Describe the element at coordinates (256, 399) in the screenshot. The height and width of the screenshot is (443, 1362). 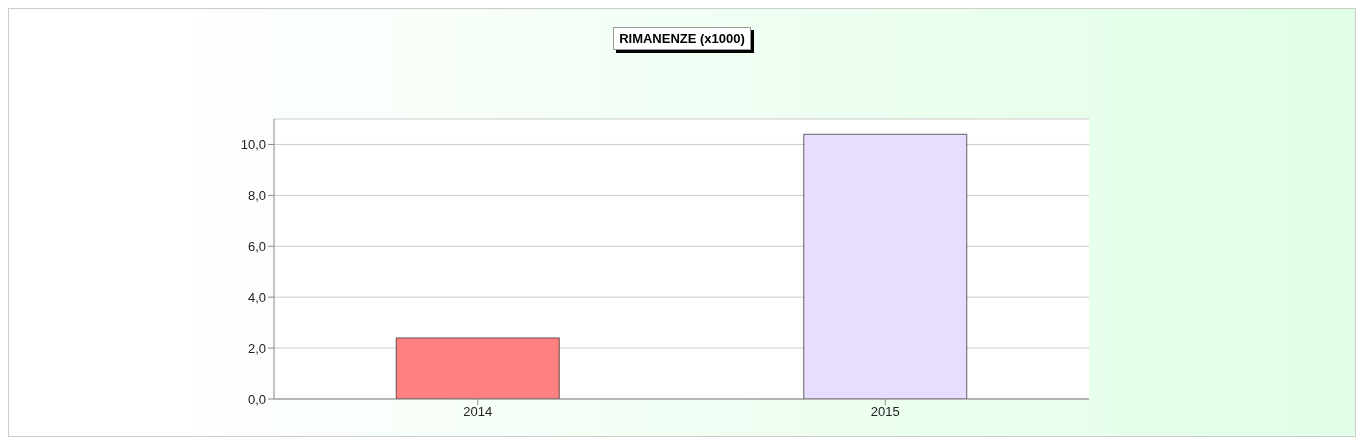
I see `y-tick-label: 0,0` at that location.